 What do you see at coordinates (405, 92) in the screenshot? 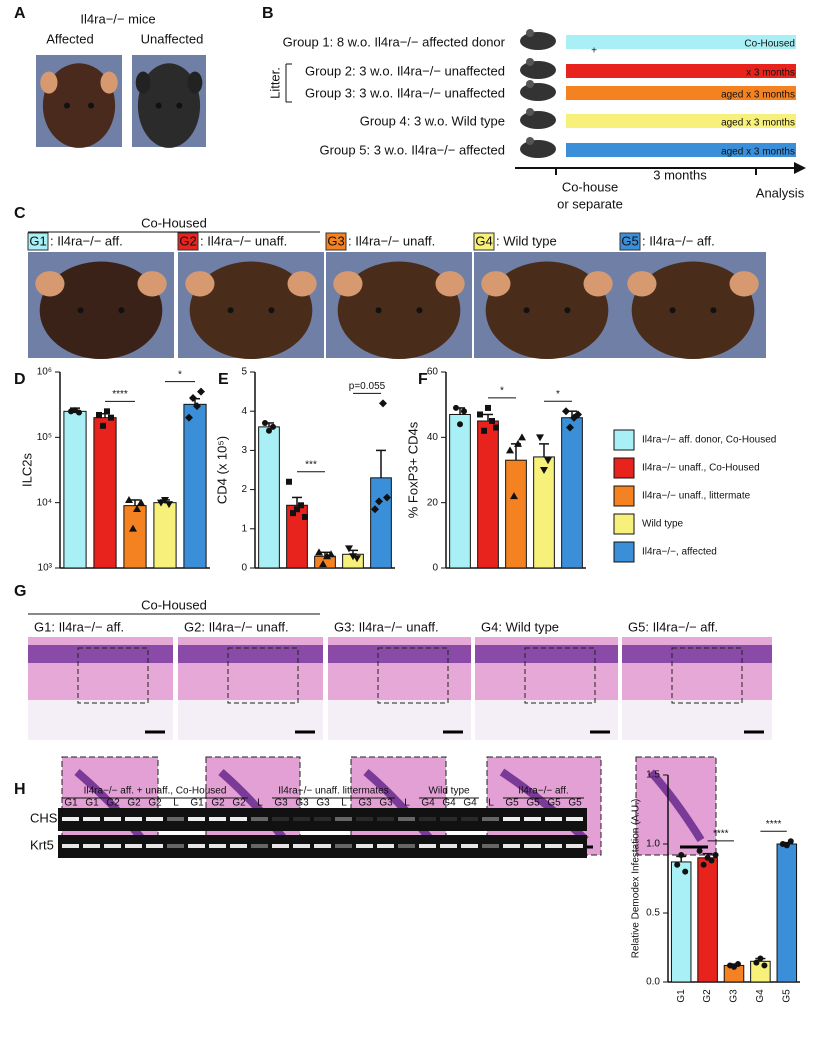
I see `group-label: Group 3: 3 w.o. Il4ra−/− unaffected` at bounding box center [405, 92].